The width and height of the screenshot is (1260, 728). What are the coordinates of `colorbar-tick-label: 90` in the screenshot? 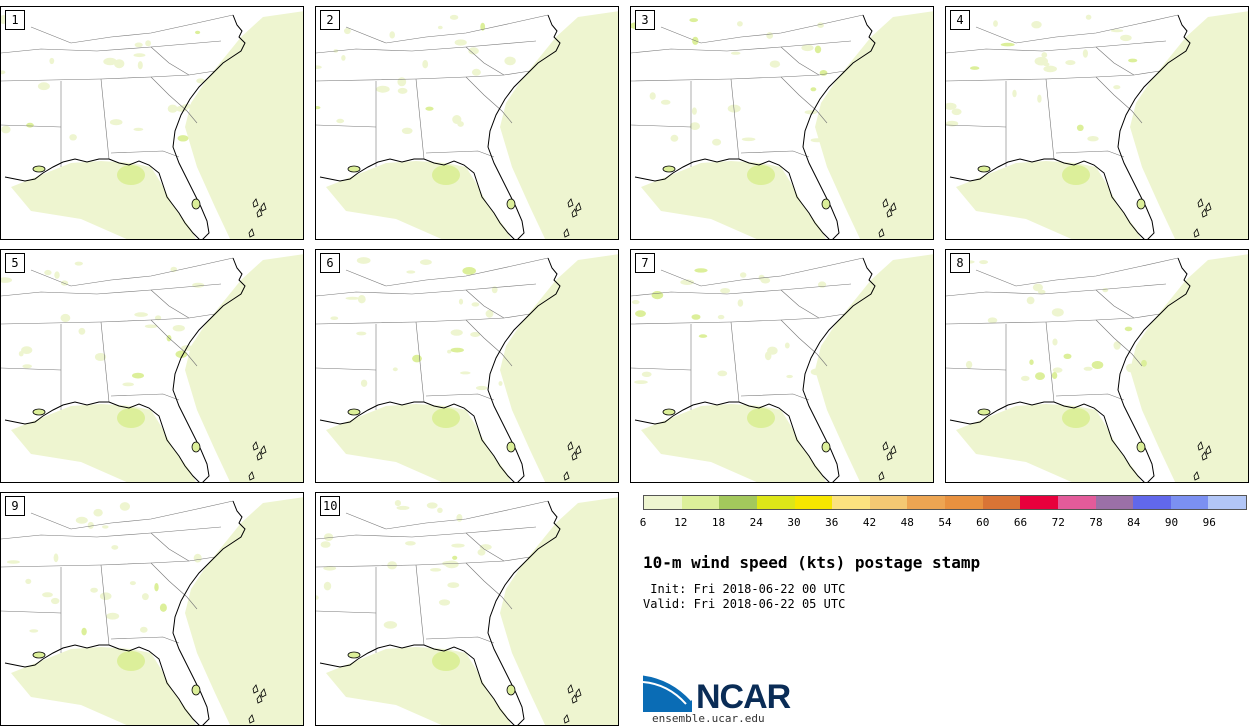 It's located at (1171, 522).